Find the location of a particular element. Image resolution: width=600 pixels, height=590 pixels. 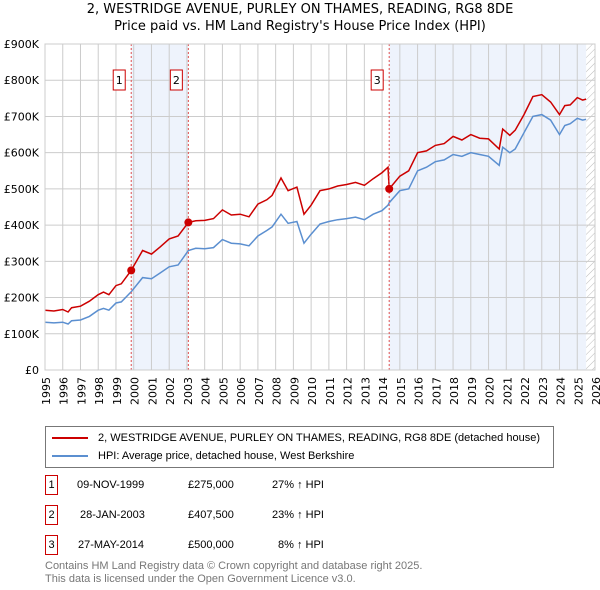

x-tick-label: 1998 is located at coordinates (99, 391).